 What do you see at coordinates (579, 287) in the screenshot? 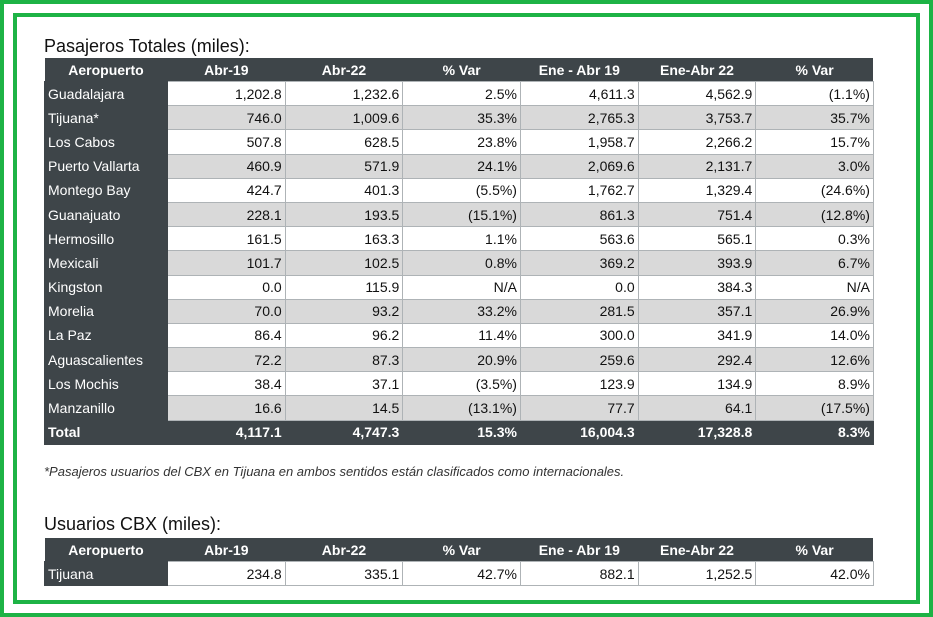
I see `table-cell: 0.0` at bounding box center [579, 287].